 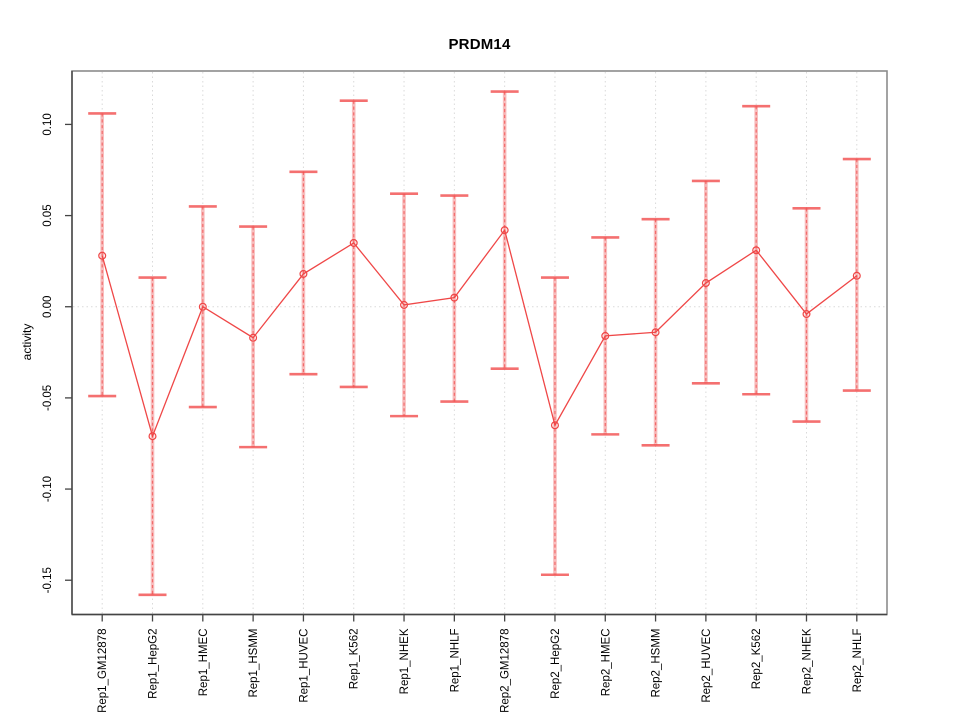 What do you see at coordinates (455, 661) in the screenshot?
I see `x-category-label: Rep1_NHLF` at bounding box center [455, 661].